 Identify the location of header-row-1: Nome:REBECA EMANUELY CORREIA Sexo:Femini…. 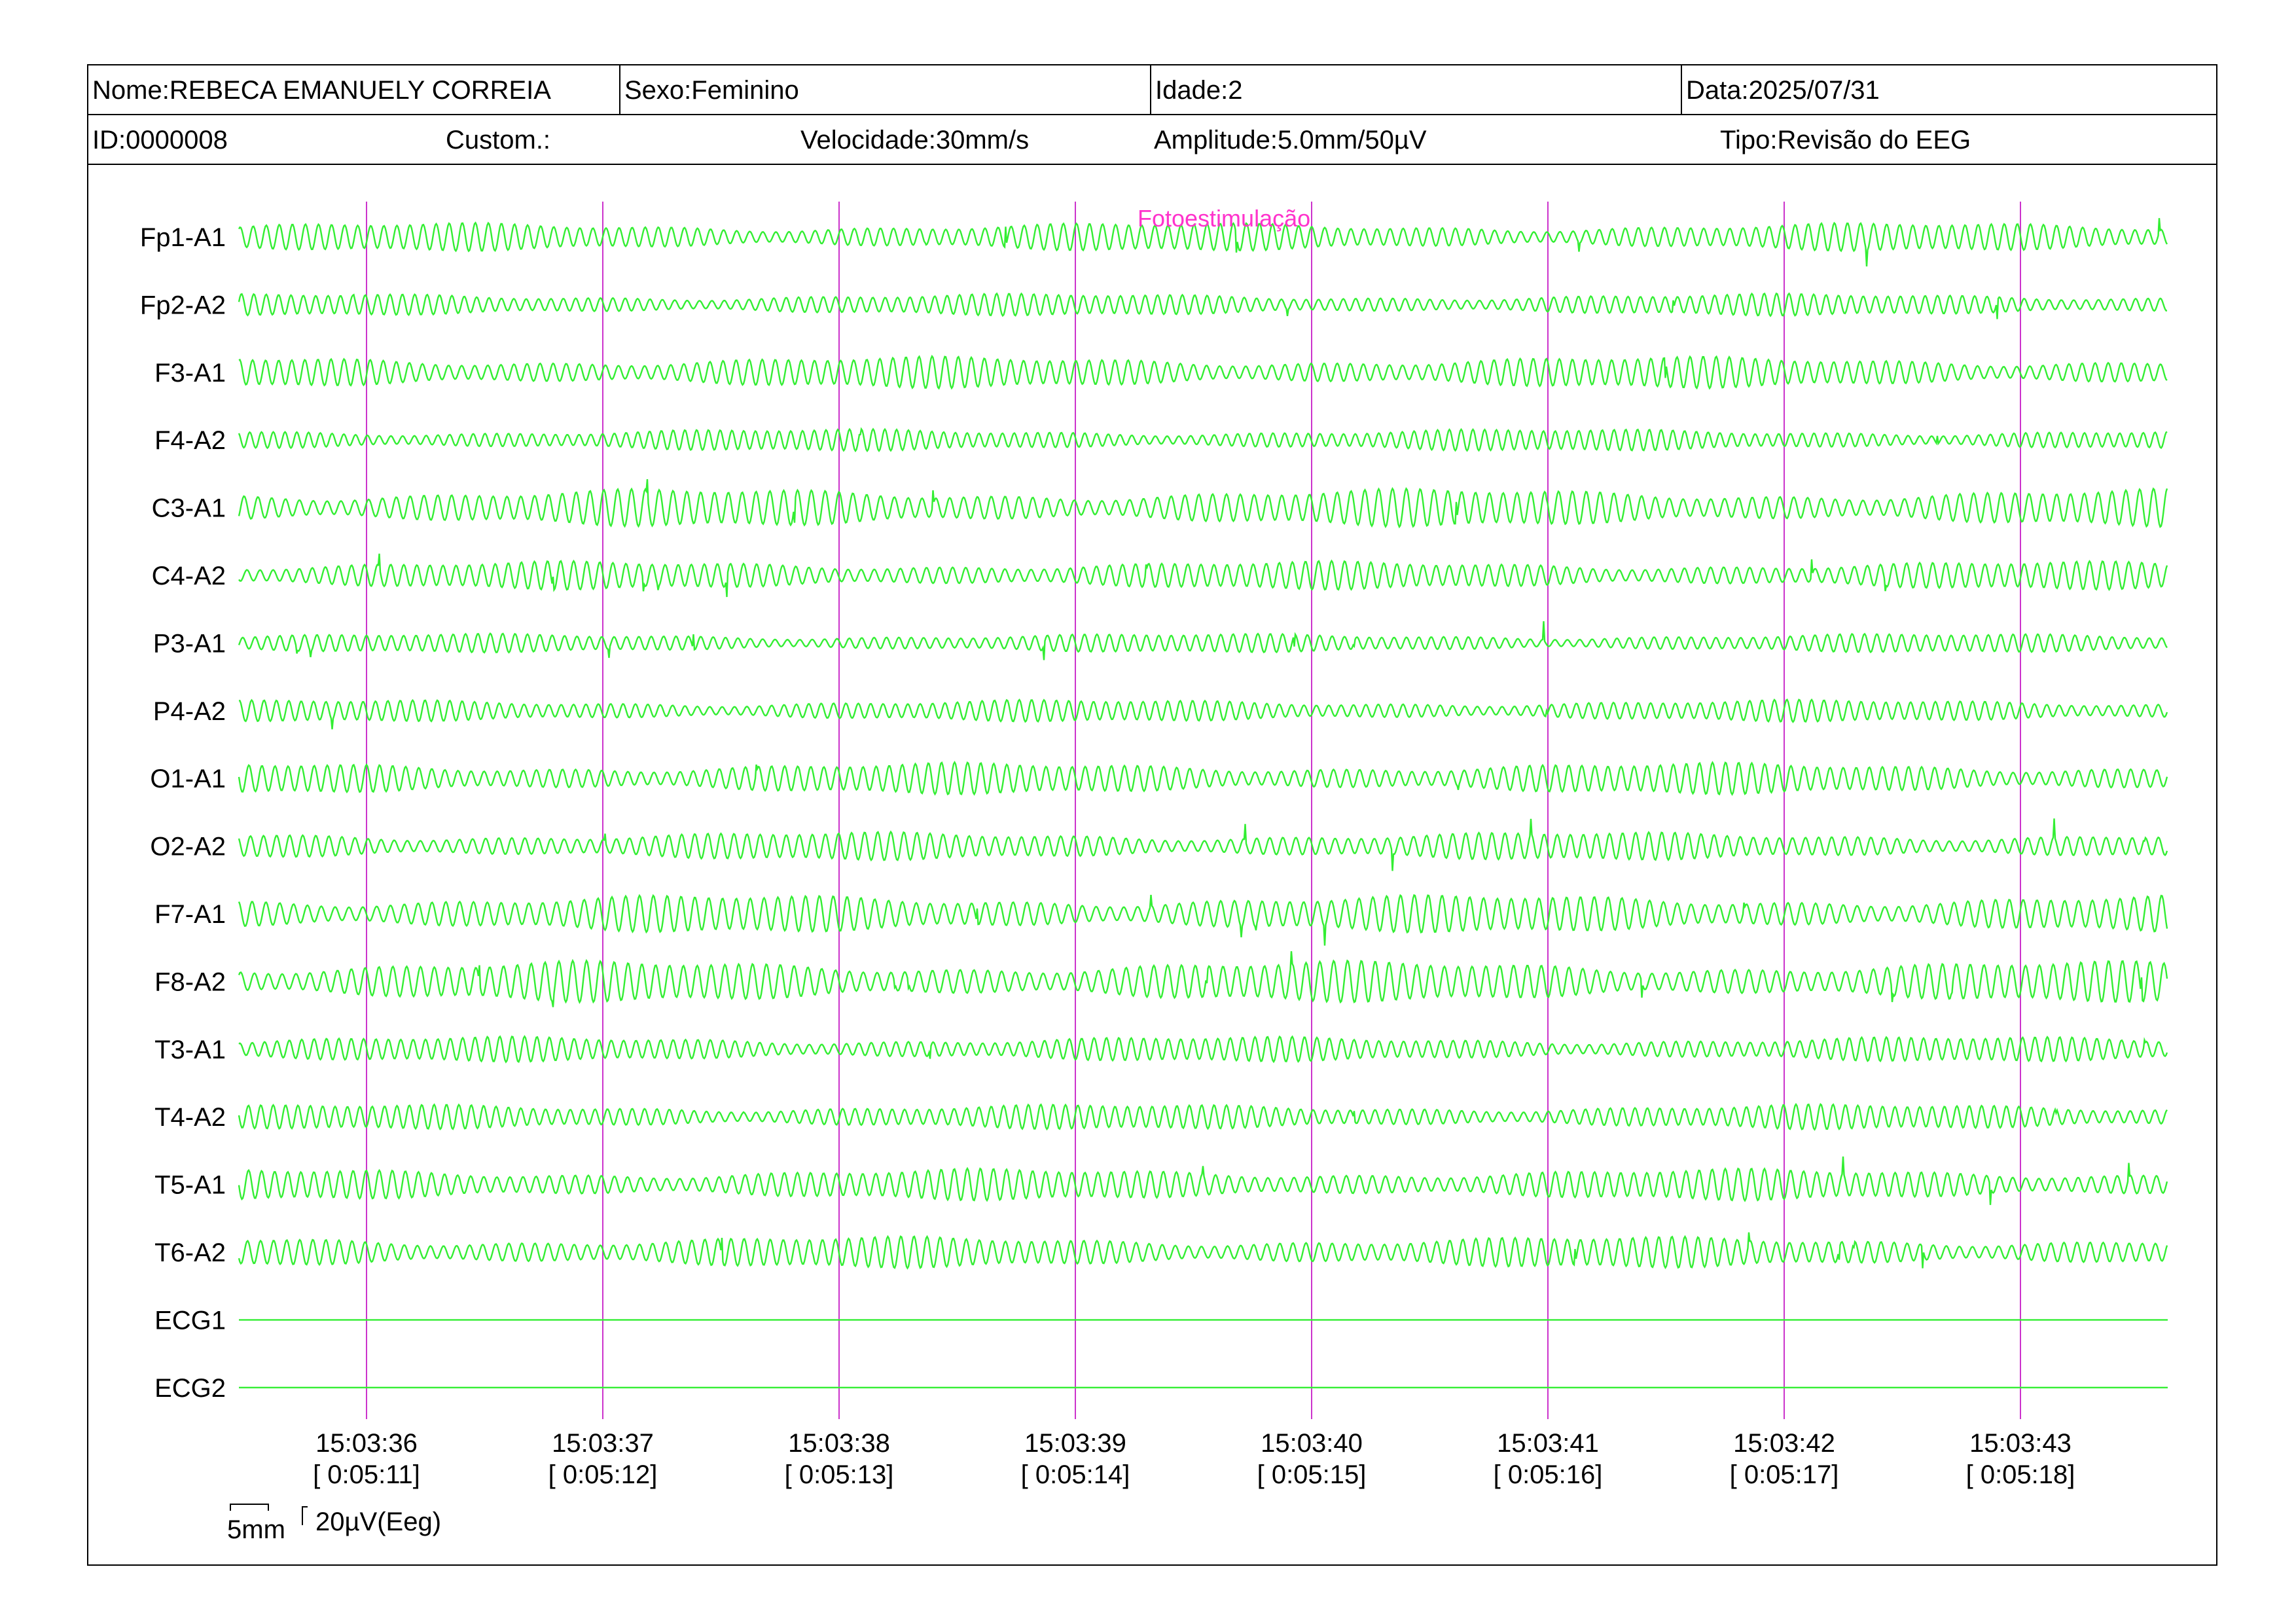
(1152, 90).